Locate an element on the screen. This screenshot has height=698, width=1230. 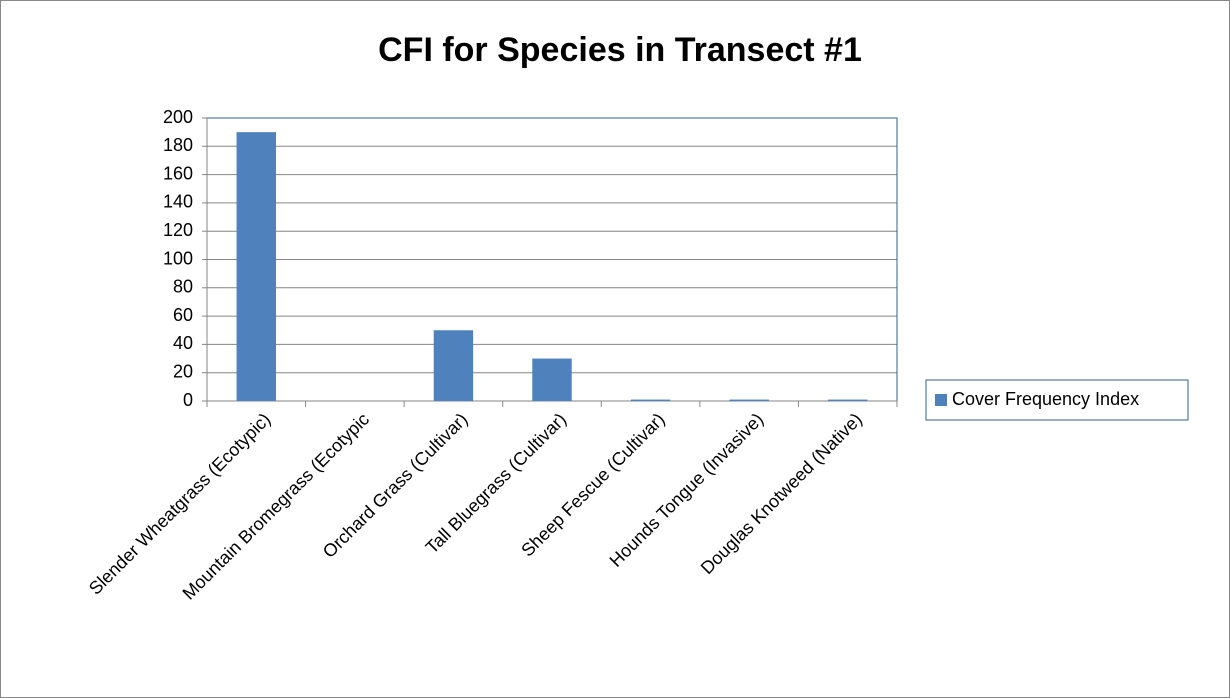
y-tick-label: 0 is located at coordinates (188, 400).